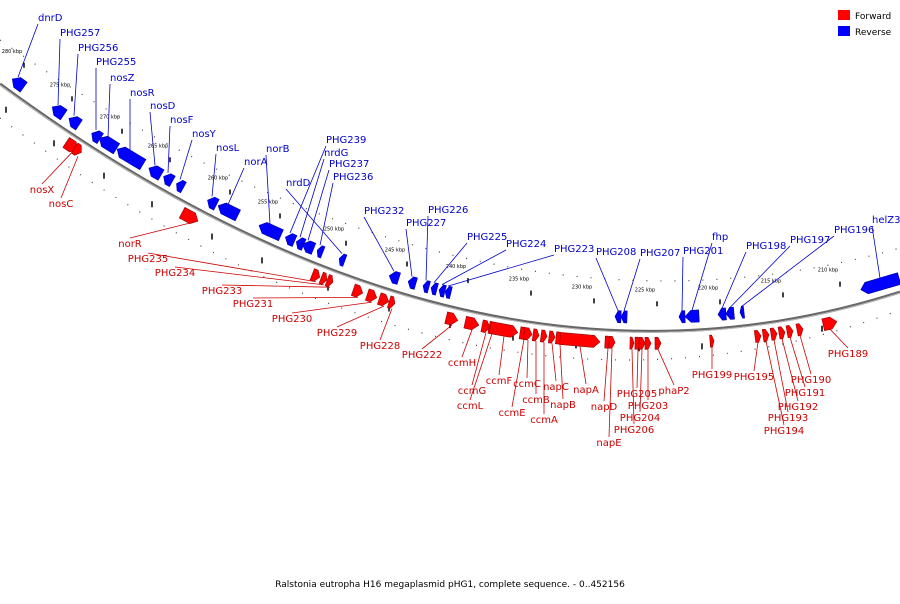 The width and height of the screenshot is (900, 604). What do you see at coordinates (865, 24) in the screenshot?
I see `legend: Forward Reverse` at bounding box center [865, 24].